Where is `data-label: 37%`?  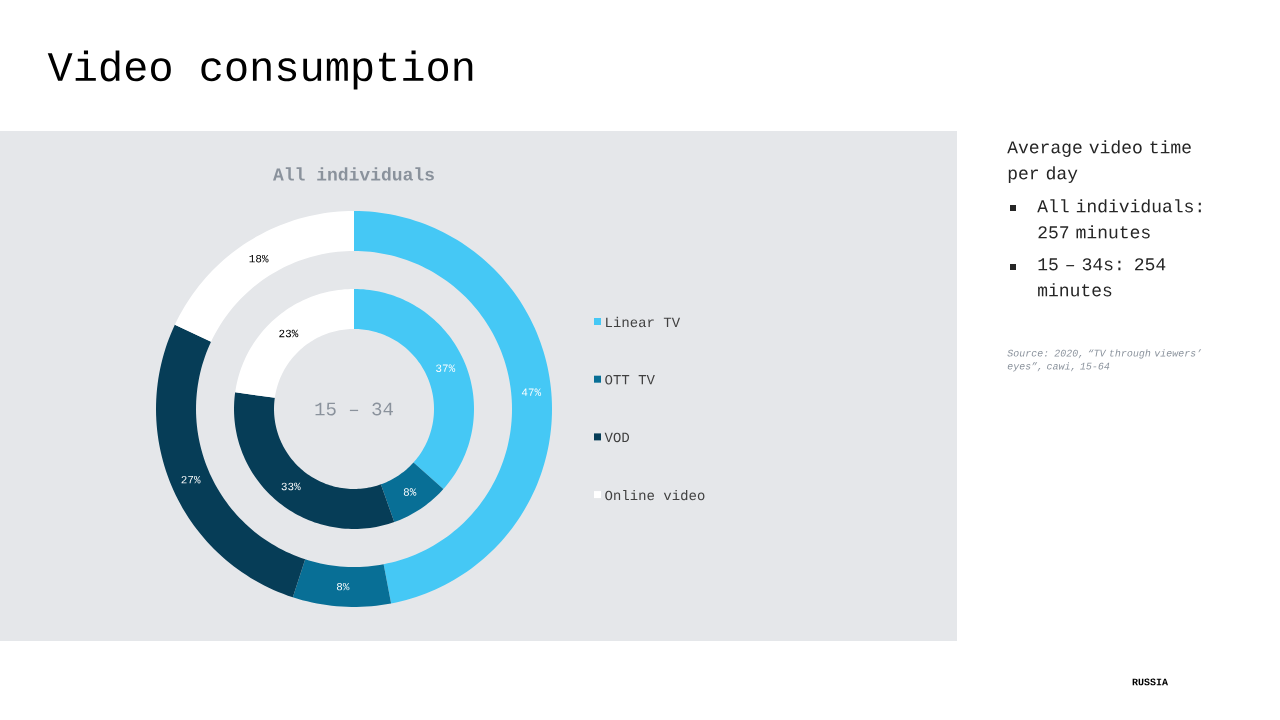 data-label: 37% is located at coordinates (446, 368).